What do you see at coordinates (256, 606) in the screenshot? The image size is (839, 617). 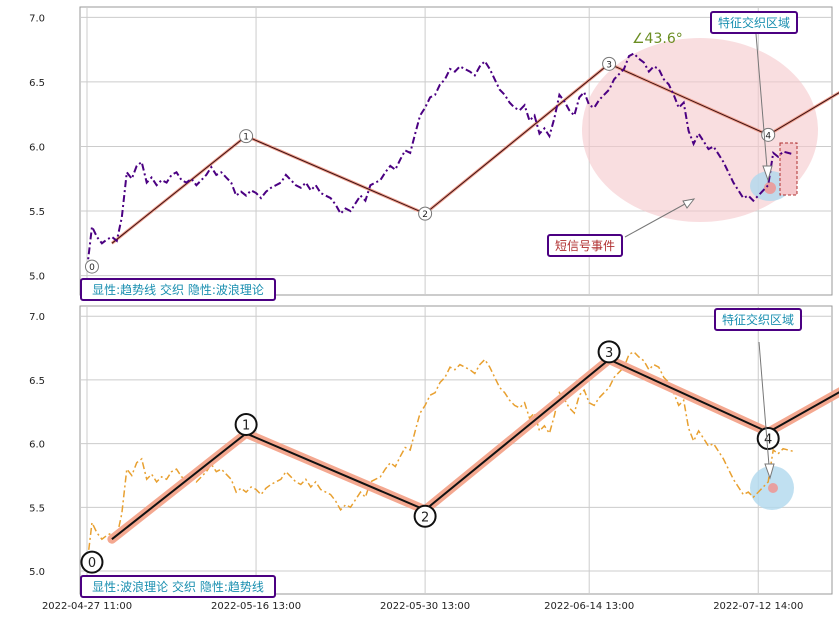 I see `x-tick-label: 2022-05-16 13:00` at bounding box center [256, 606].